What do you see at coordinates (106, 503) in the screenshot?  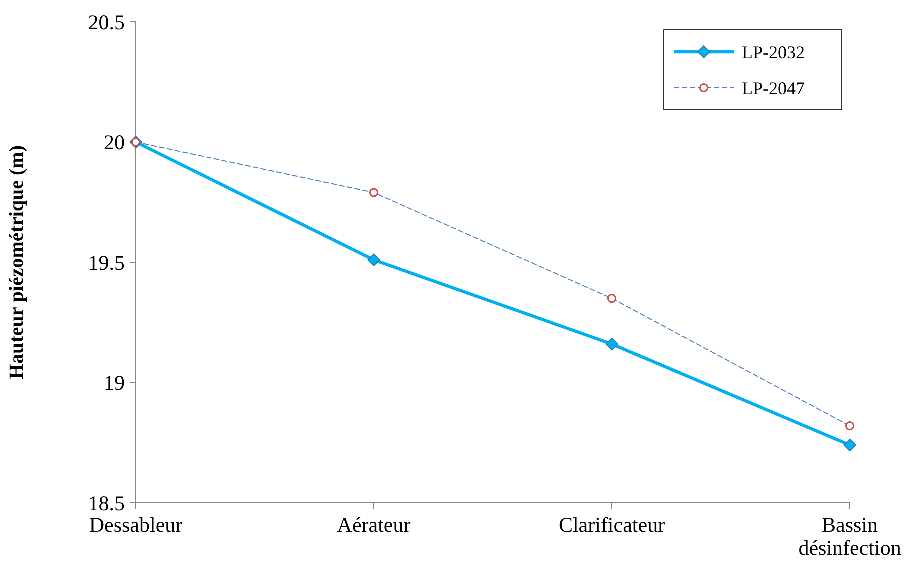 I see `y-tick-label: 18.5` at bounding box center [106, 503].